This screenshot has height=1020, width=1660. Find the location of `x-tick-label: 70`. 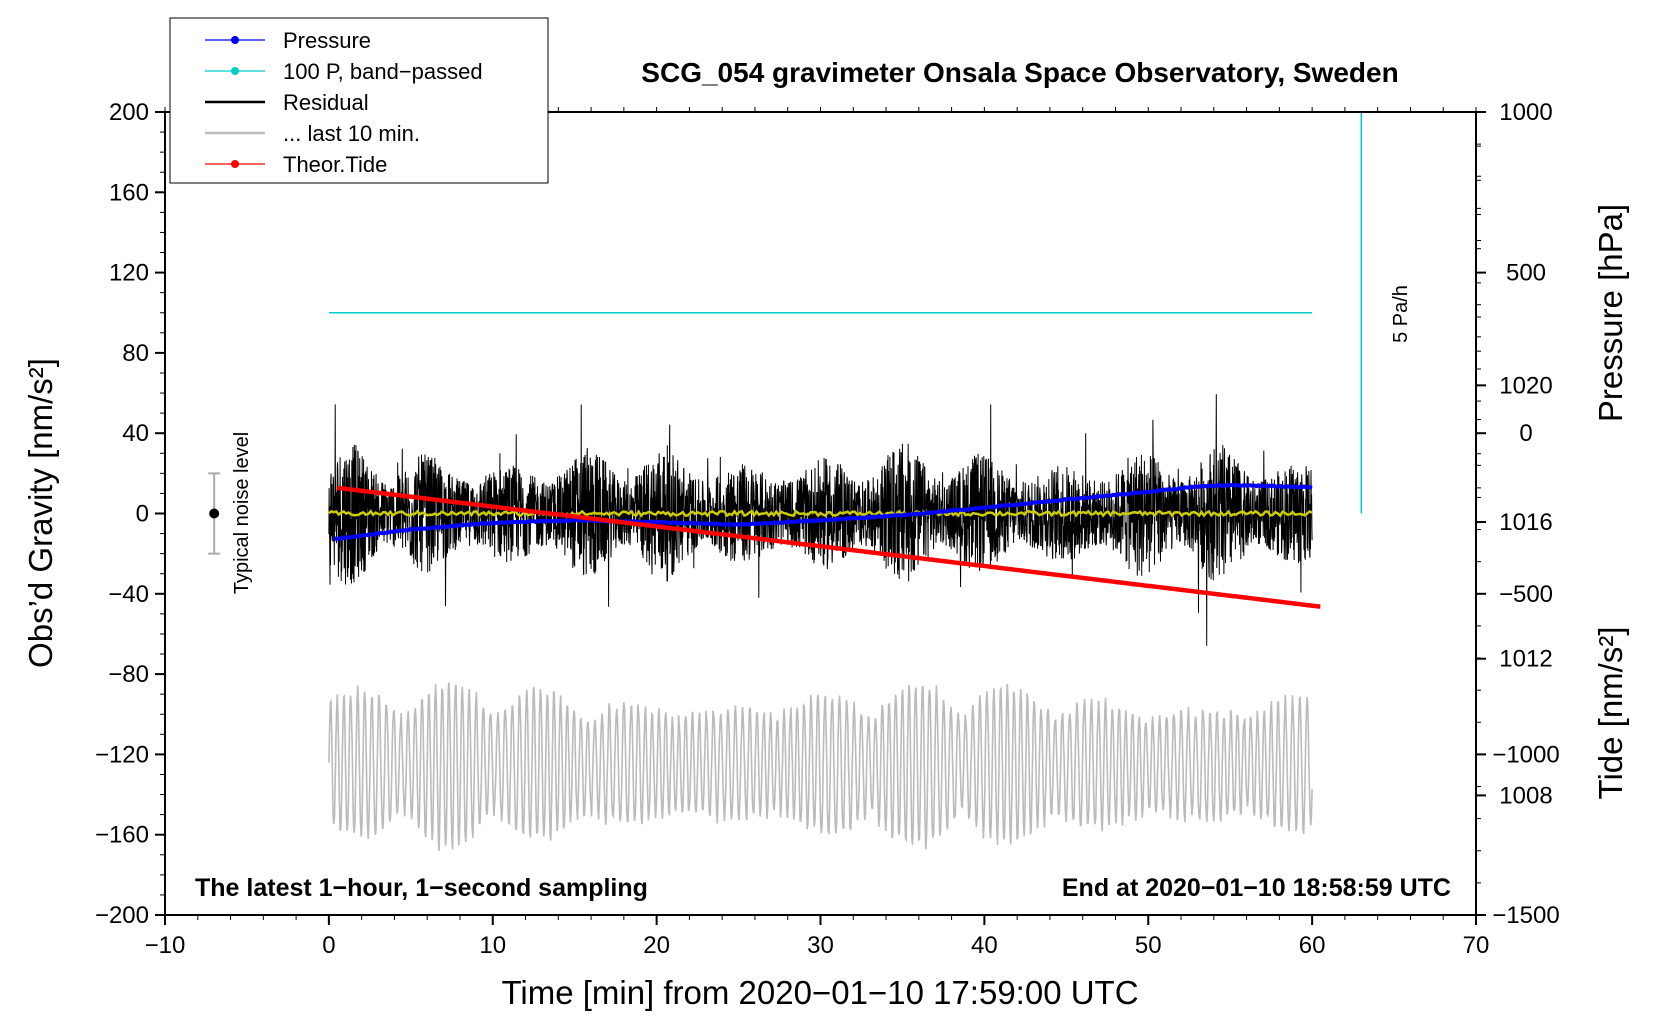

x-tick-label: 70 is located at coordinates (1476, 945).